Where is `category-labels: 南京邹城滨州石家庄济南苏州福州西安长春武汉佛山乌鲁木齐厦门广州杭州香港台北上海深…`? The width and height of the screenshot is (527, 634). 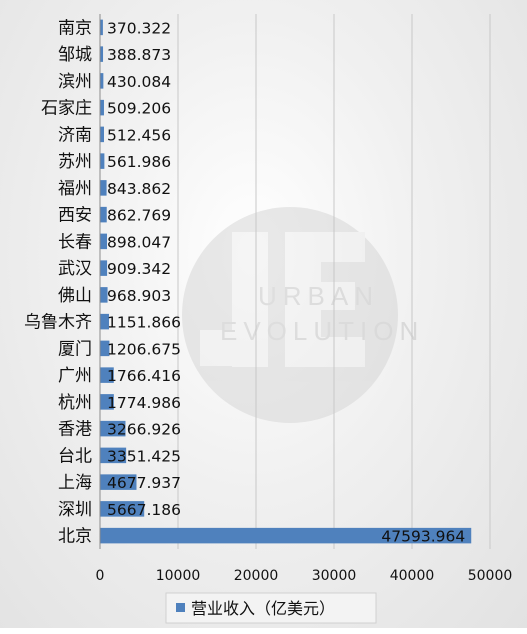
category-labels: 南京邹城滨州石家庄济南苏州福州西安长春武汉佛山乌鲁木齐厦门广州杭州香港台北上海深… is located at coordinates (58, 282).